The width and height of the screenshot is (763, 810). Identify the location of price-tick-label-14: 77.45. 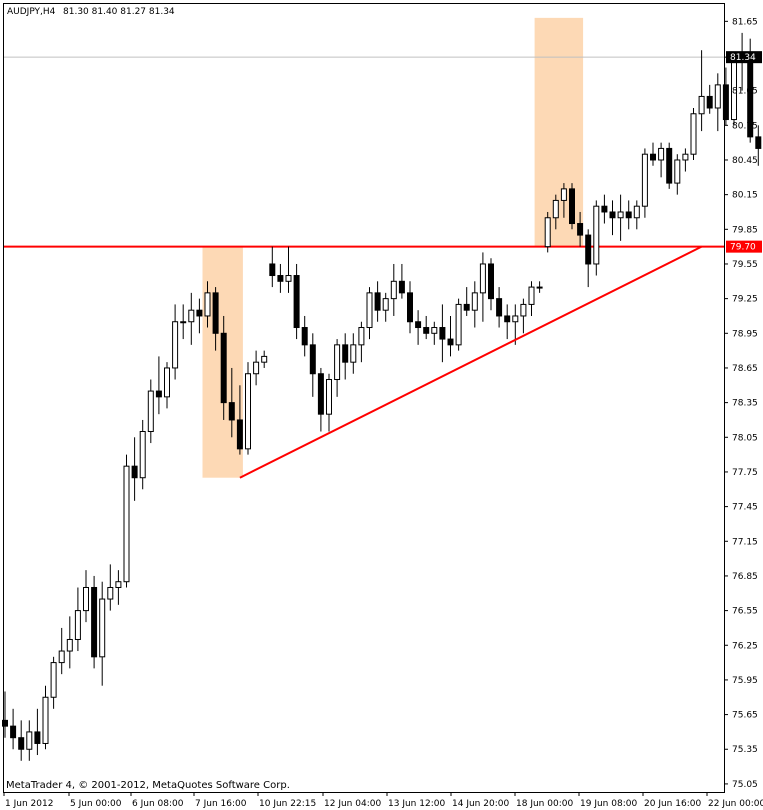
(745, 508).